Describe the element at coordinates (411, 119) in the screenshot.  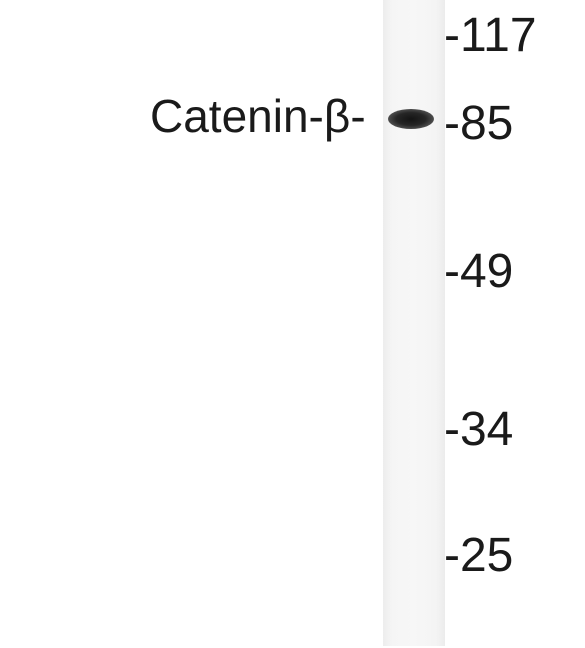
I see `protein-band` at that location.